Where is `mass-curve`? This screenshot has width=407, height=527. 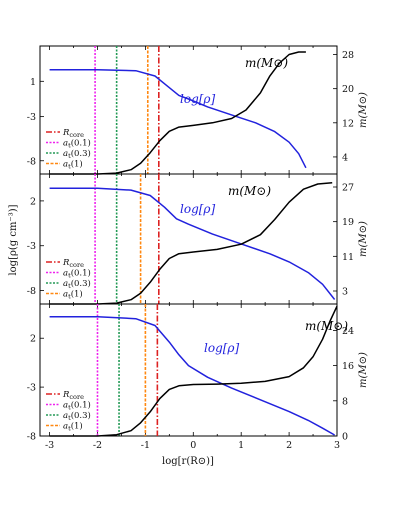 mass-curve is located at coordinates (177, 113).